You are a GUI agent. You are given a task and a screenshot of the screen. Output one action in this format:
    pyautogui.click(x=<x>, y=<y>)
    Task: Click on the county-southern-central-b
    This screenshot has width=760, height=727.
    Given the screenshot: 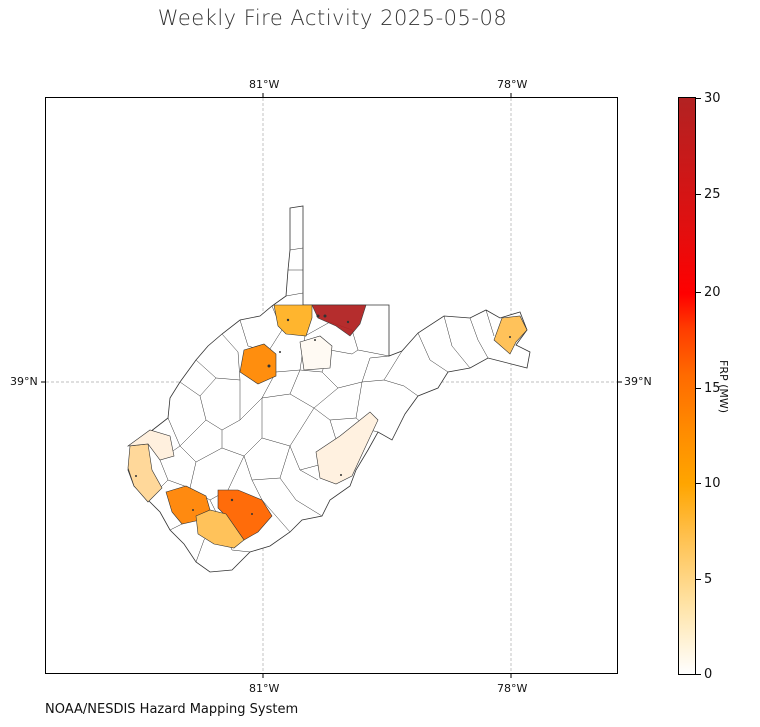 What is the action you would take?
    pyautogui.click(x=245, y=515)
    